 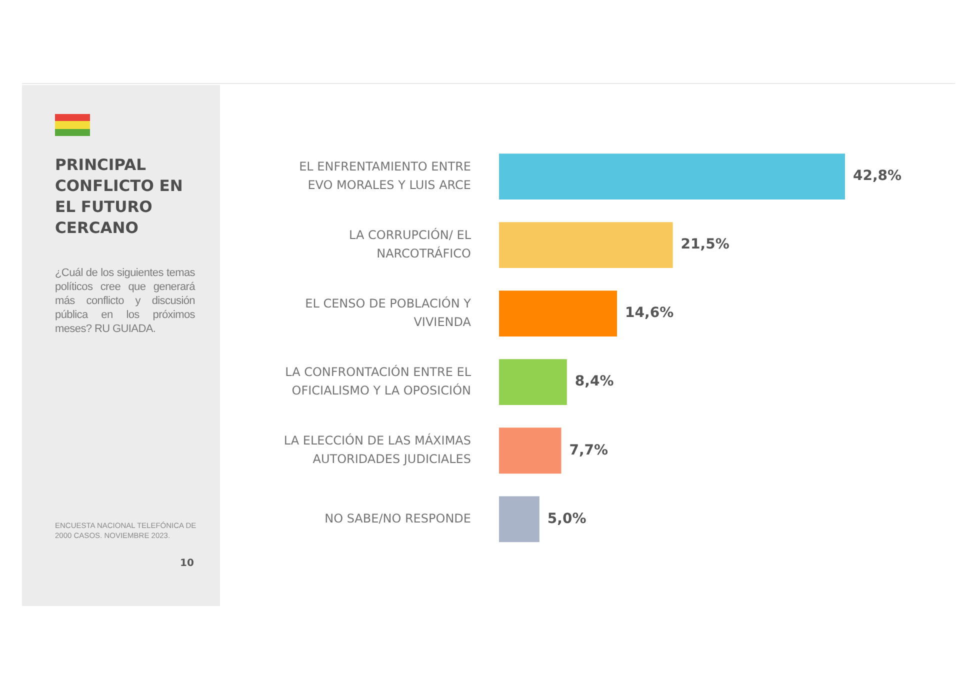 What do you see at coordinates (588, 450) in the screenshot?
I see `data-label: 7,7%` at bounding box center [588, 450].